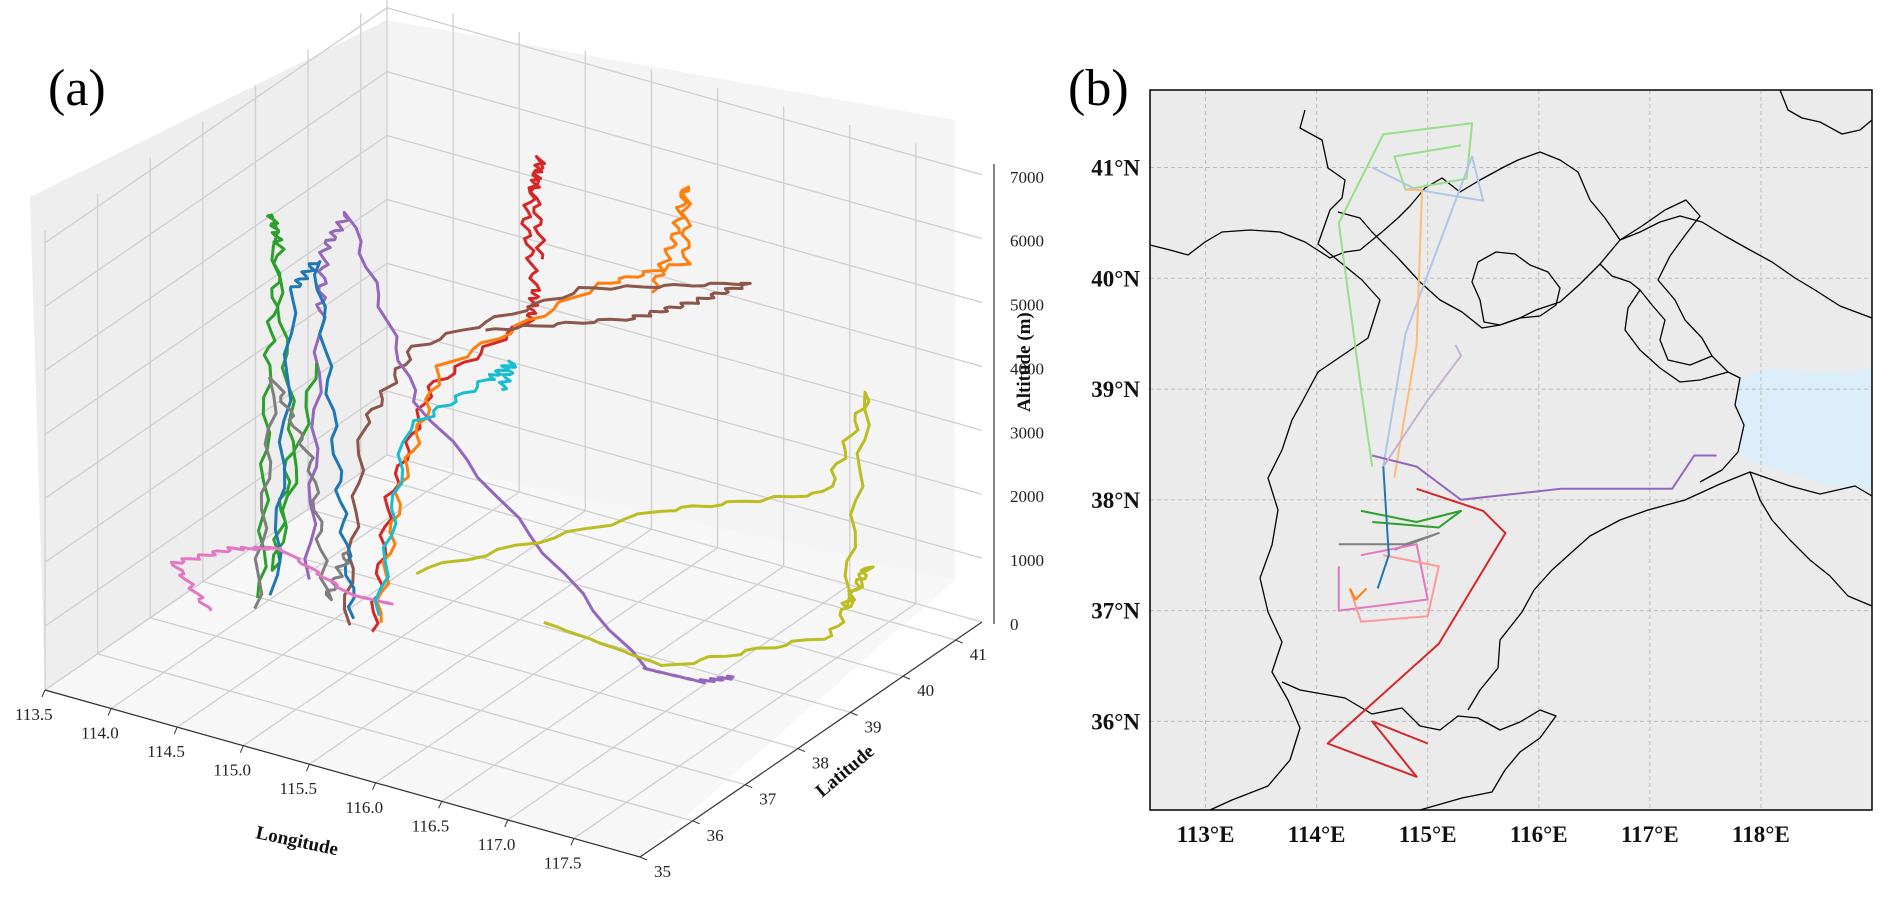  Describe the element at coordinates (100, 733) in the screenshot. I see `x-tick-label: 114.0` at that location.